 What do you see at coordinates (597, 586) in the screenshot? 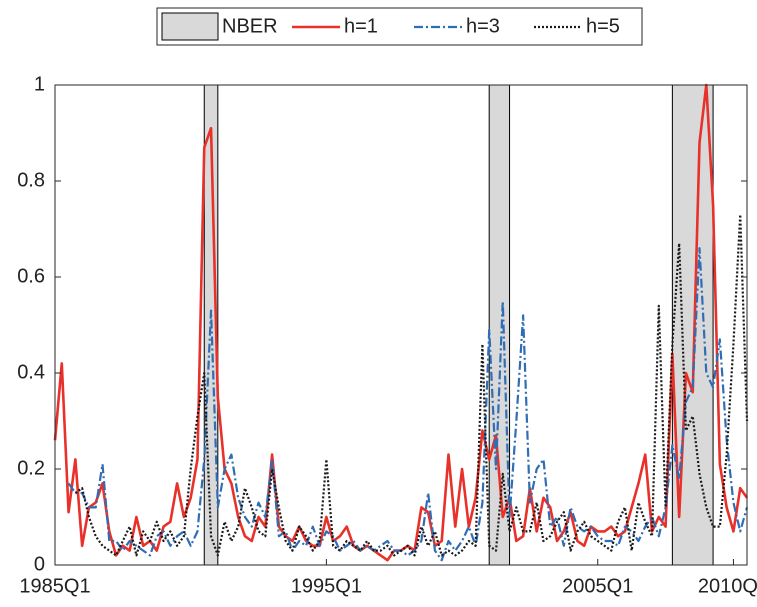
I see `x-tick-label: 2005Q1` at bounding box center [597, 586].